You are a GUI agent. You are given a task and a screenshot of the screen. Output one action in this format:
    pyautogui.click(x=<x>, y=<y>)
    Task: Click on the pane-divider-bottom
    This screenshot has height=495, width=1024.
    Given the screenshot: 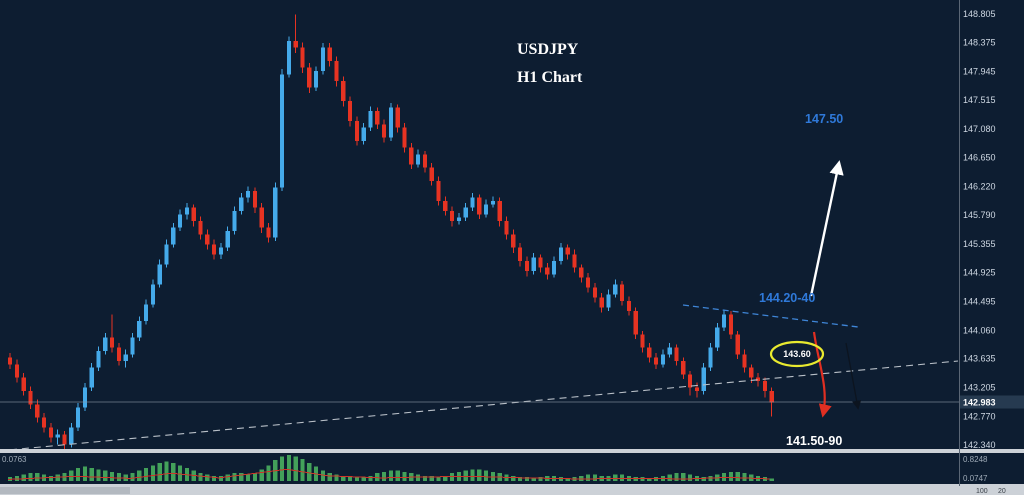 What is the action you would take?
    pyautogui.click(x=512, y=485)
    